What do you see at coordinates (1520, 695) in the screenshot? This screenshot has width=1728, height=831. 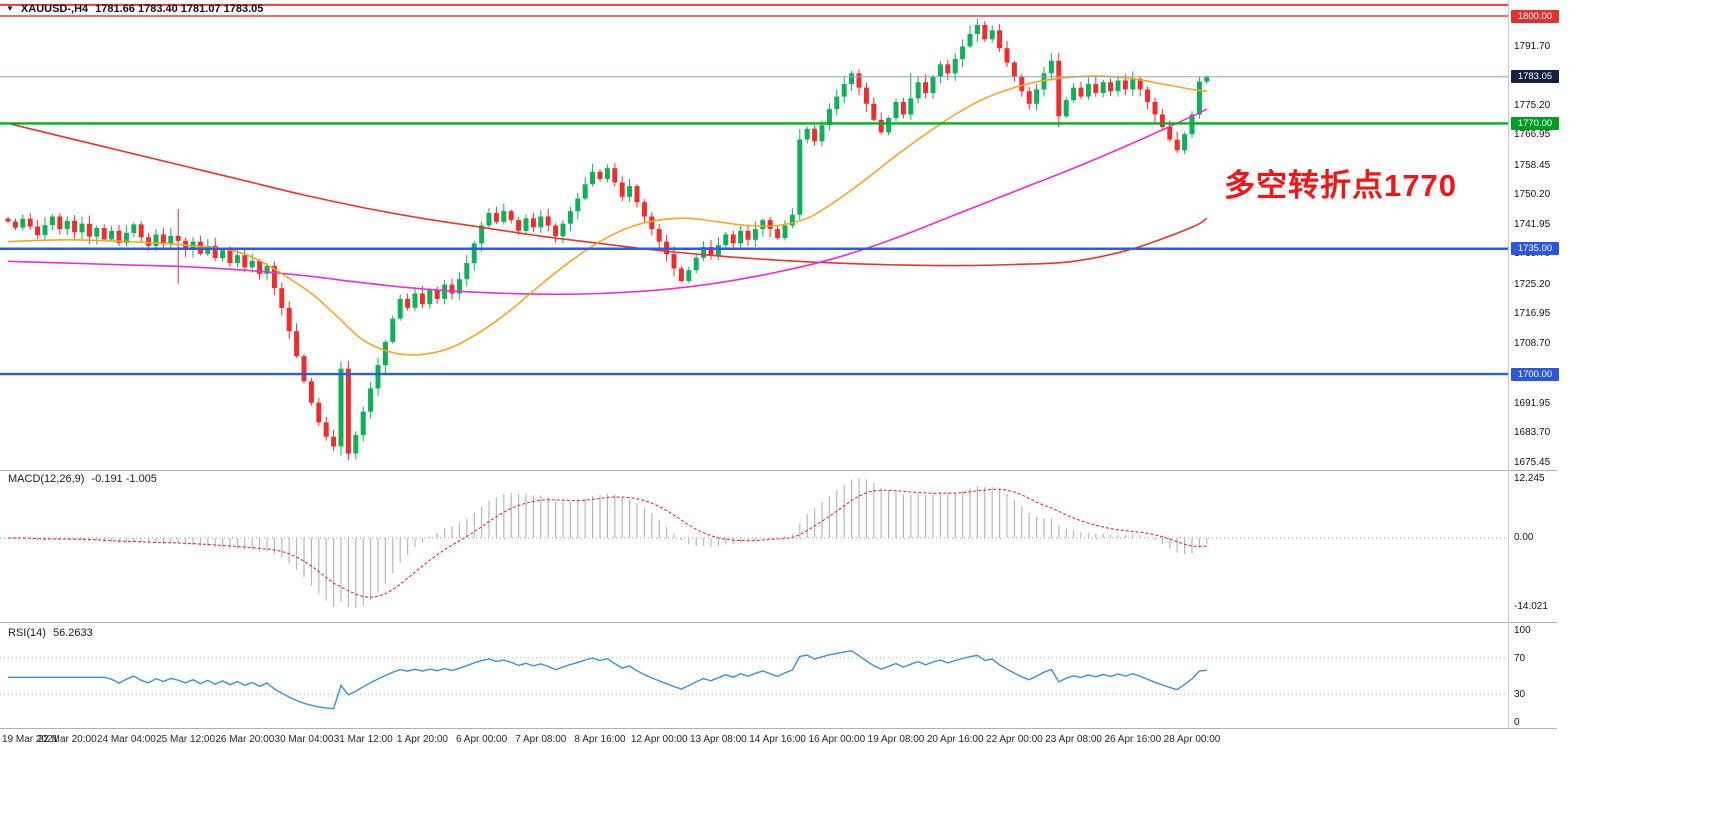 I see `rsi-tick-label: 30` at bounding box center [1520, 695].